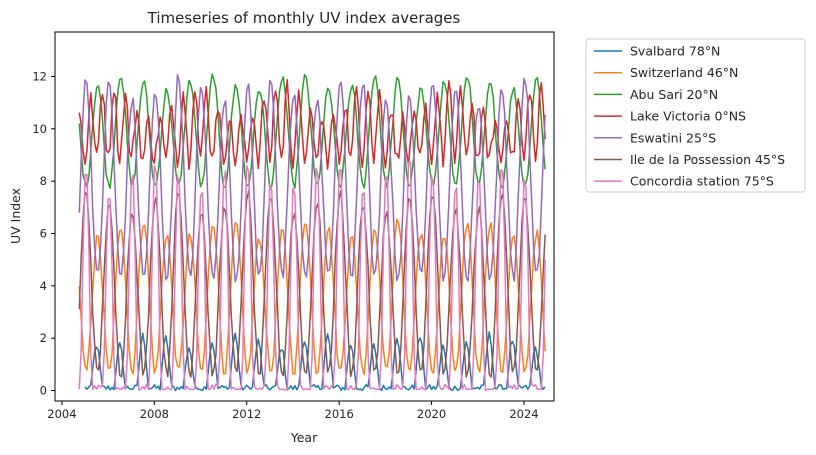 The image size is (816, 455). What do you see at coordinates (15, 216) in the screenshot?
I see `y-axis-title: UV Index` at bounding box center [15, 216].